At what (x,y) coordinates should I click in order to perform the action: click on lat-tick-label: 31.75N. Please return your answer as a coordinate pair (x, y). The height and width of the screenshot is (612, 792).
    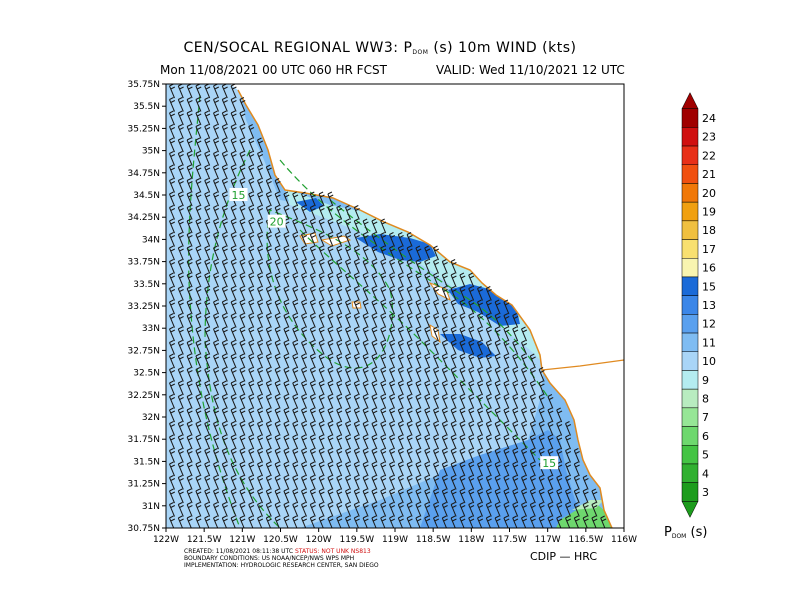
    Looking at the image, I should click on (144, 440).